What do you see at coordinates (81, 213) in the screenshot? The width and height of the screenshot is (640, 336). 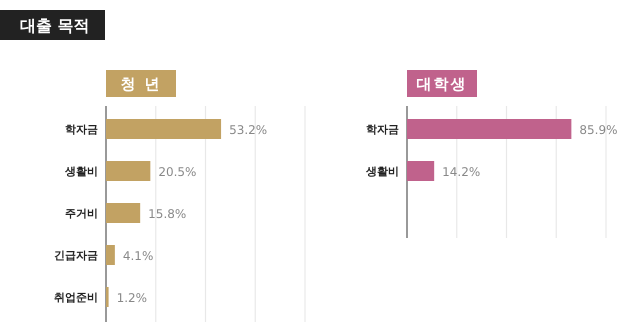 I see `y-tick-label: 주거비` at bounding box center [81, 213].